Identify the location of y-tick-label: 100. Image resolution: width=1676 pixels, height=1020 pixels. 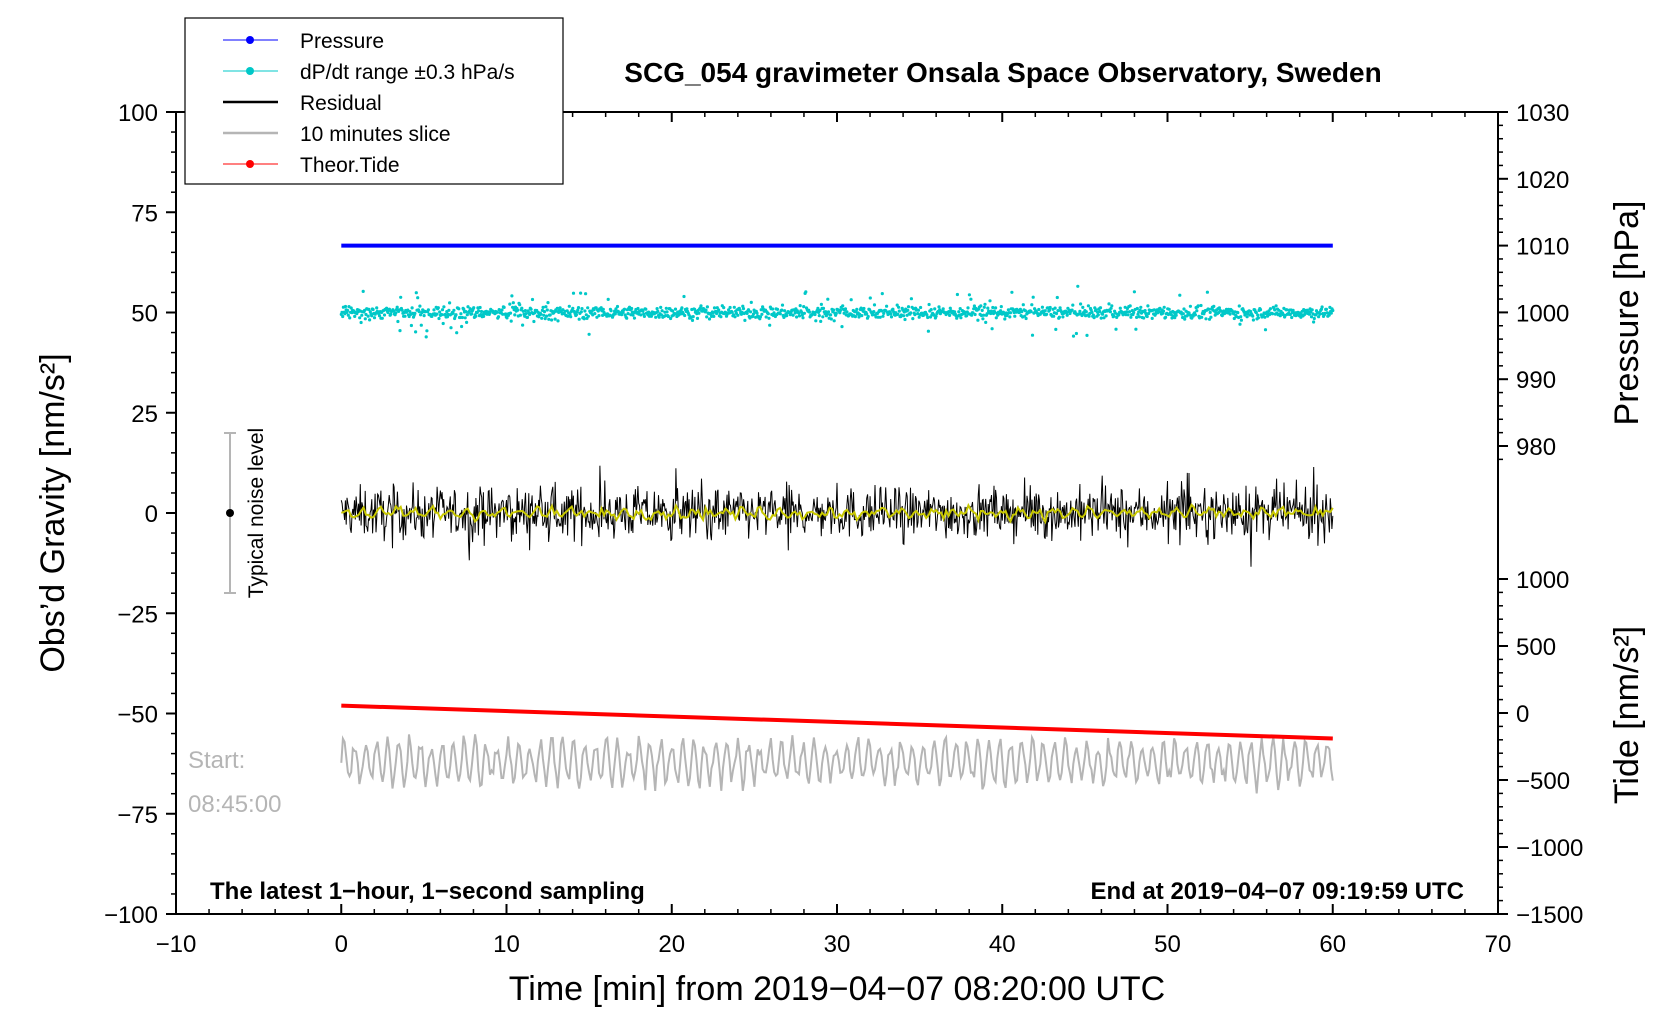
(138, 113).